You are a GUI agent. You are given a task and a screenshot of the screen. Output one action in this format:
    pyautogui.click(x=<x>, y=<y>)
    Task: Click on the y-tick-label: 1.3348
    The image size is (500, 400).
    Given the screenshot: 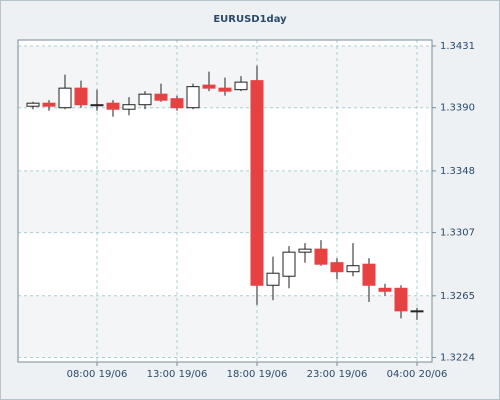 What is the action you would take?
    pyautogui.click(x=457, y=171)
    